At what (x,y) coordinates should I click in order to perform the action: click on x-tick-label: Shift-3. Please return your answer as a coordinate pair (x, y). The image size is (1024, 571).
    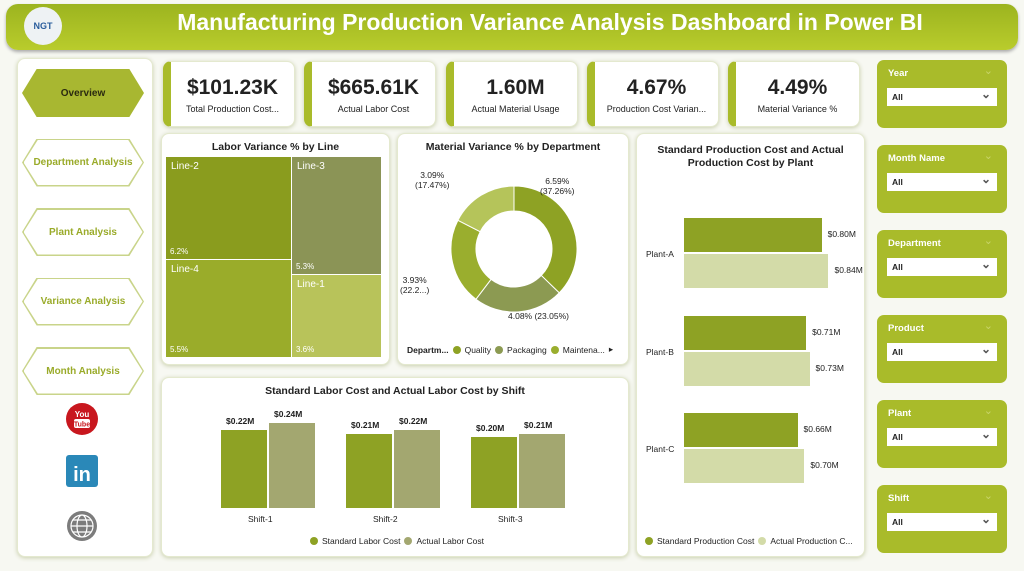
    Looking at the image, I should click on (510, 519).